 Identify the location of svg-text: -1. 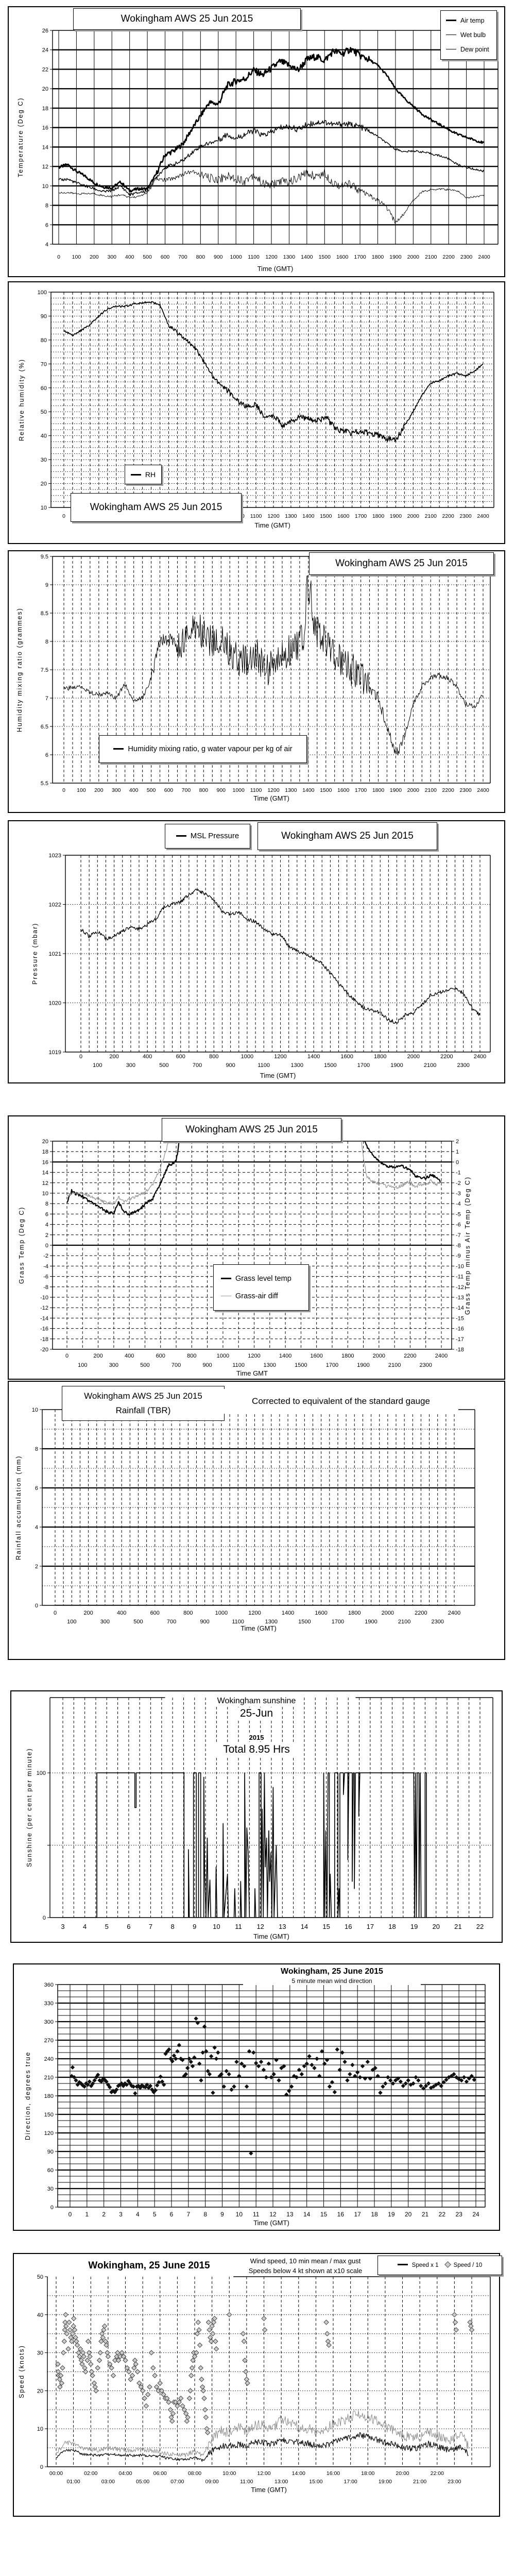
(458, 1173).